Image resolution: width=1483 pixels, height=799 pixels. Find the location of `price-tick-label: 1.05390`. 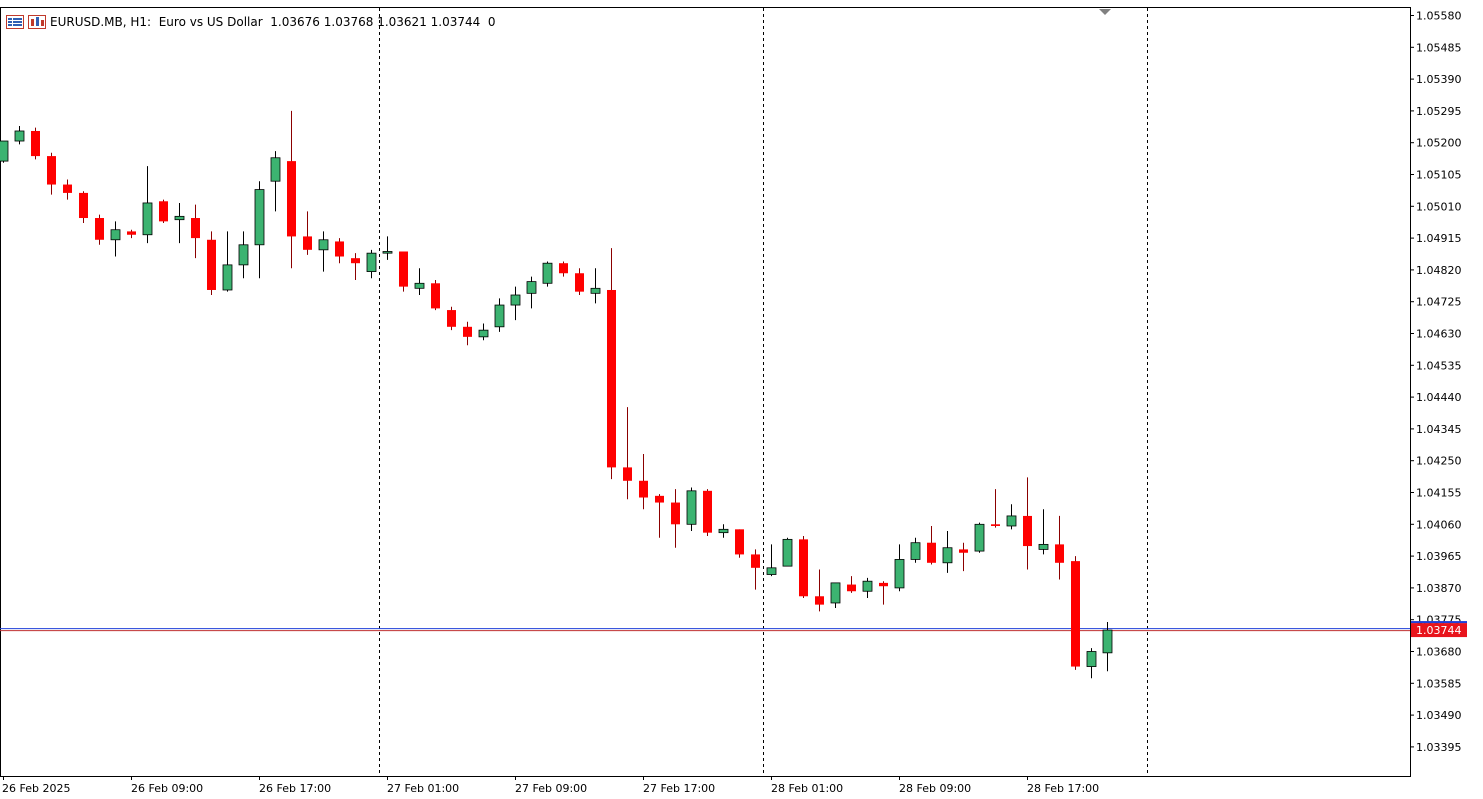

price-tick-label: 1.05390 is located at coordinates (1439, 79).